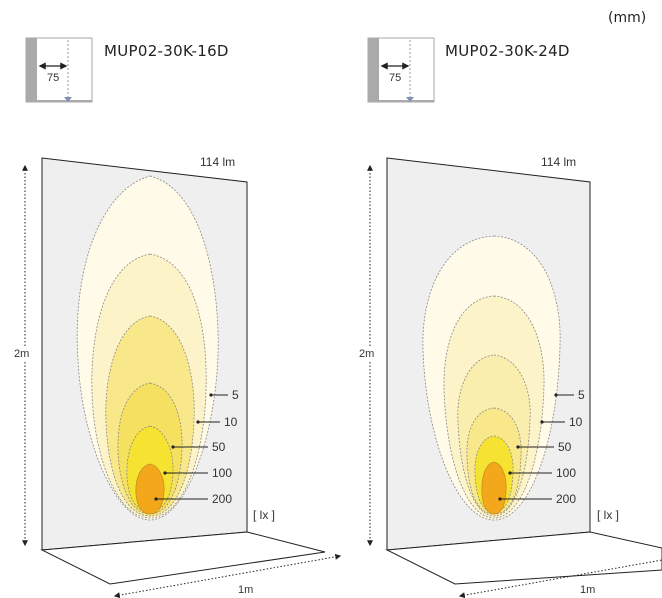 This screenshot has height=598, width=662. Describe the element at coordinates (627, 18) in the screenshot. I see `unit-label: (mm)` at that location.